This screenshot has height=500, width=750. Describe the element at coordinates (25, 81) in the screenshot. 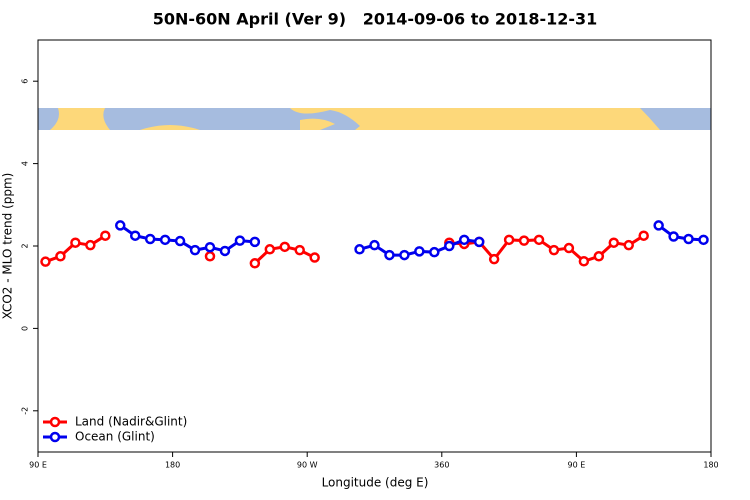

I see `y-tick-label: 6` at that location.